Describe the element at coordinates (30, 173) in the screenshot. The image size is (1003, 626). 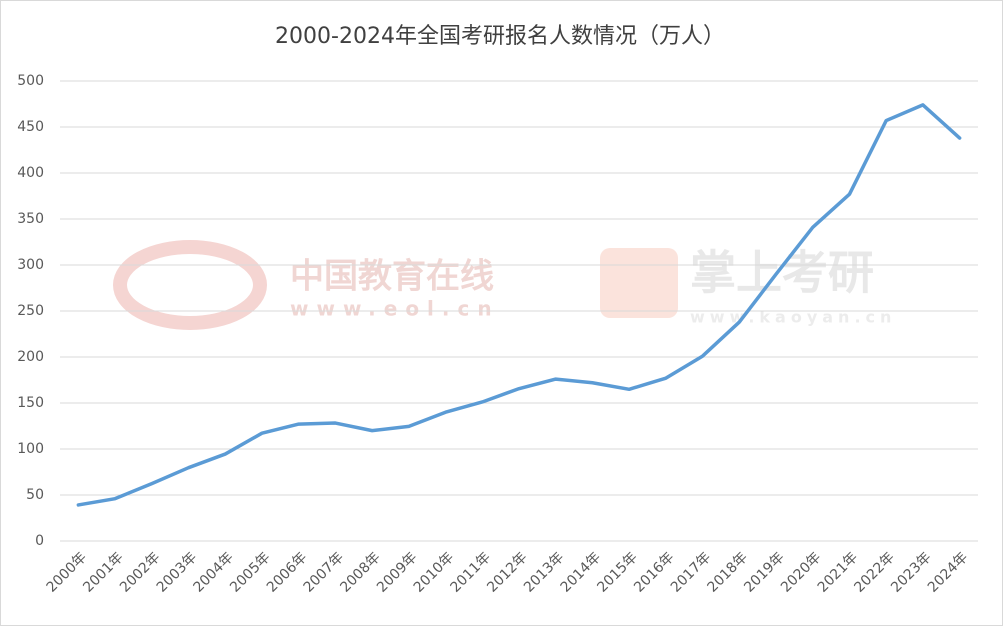
I see `y-tick-label: 400` at that location.